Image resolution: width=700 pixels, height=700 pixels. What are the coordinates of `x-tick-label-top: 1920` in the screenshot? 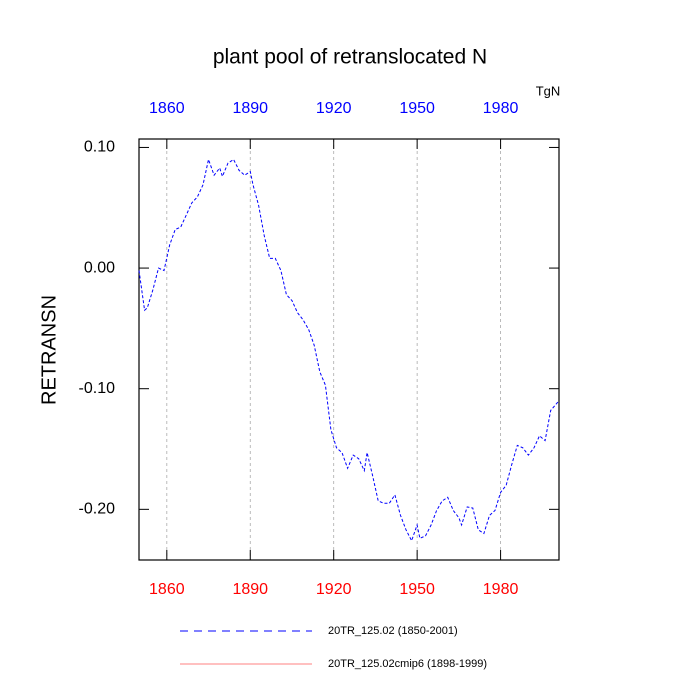 It's located at (334, 108).